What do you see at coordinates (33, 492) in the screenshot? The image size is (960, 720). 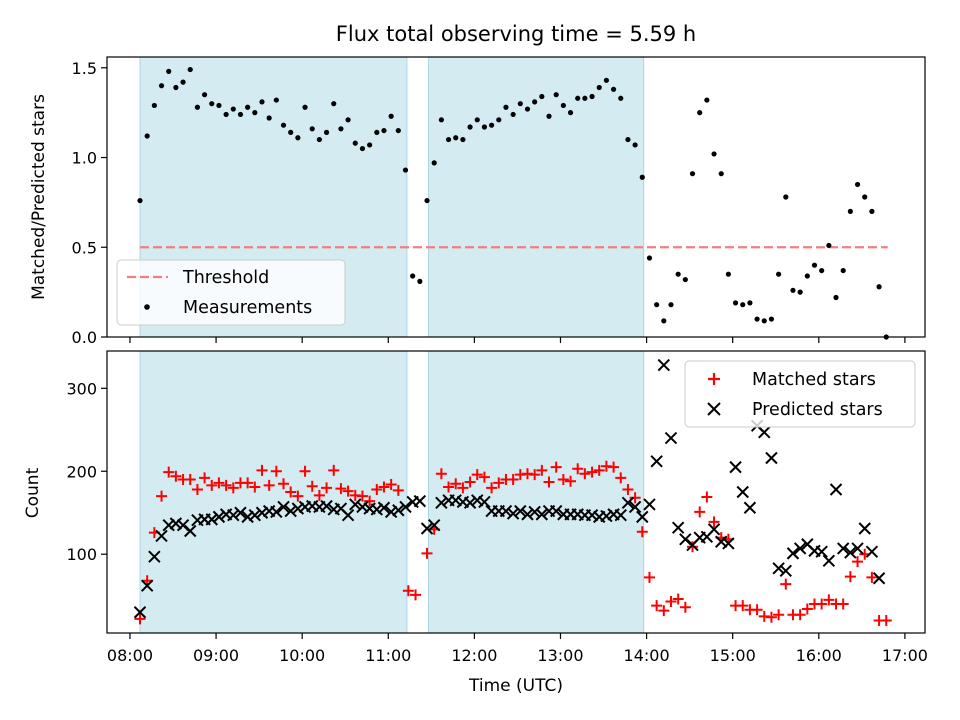 I see `bottom-y-axis-label: Count` at bounding box center [33, 492].